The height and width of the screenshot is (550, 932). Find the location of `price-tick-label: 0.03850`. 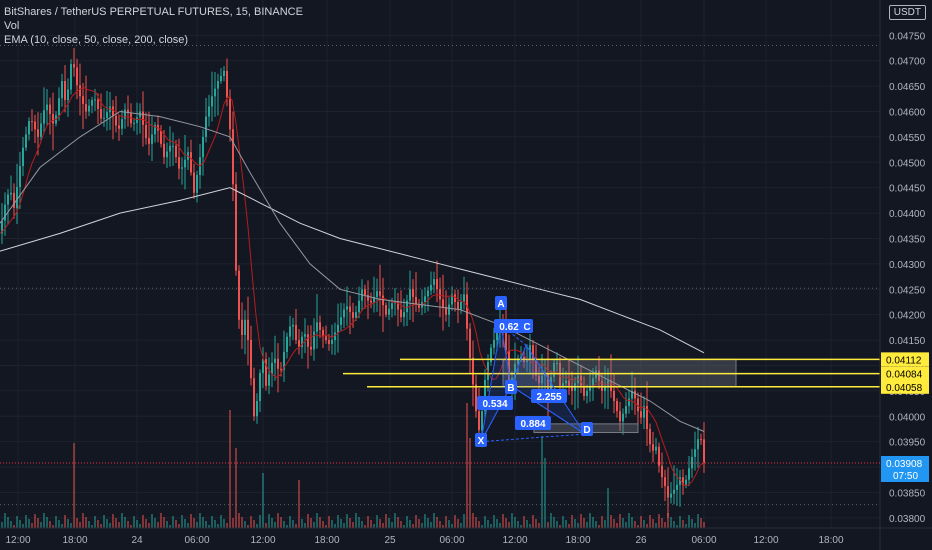

price-tick-label: 0.03850 is located at coordinates (907, 493).